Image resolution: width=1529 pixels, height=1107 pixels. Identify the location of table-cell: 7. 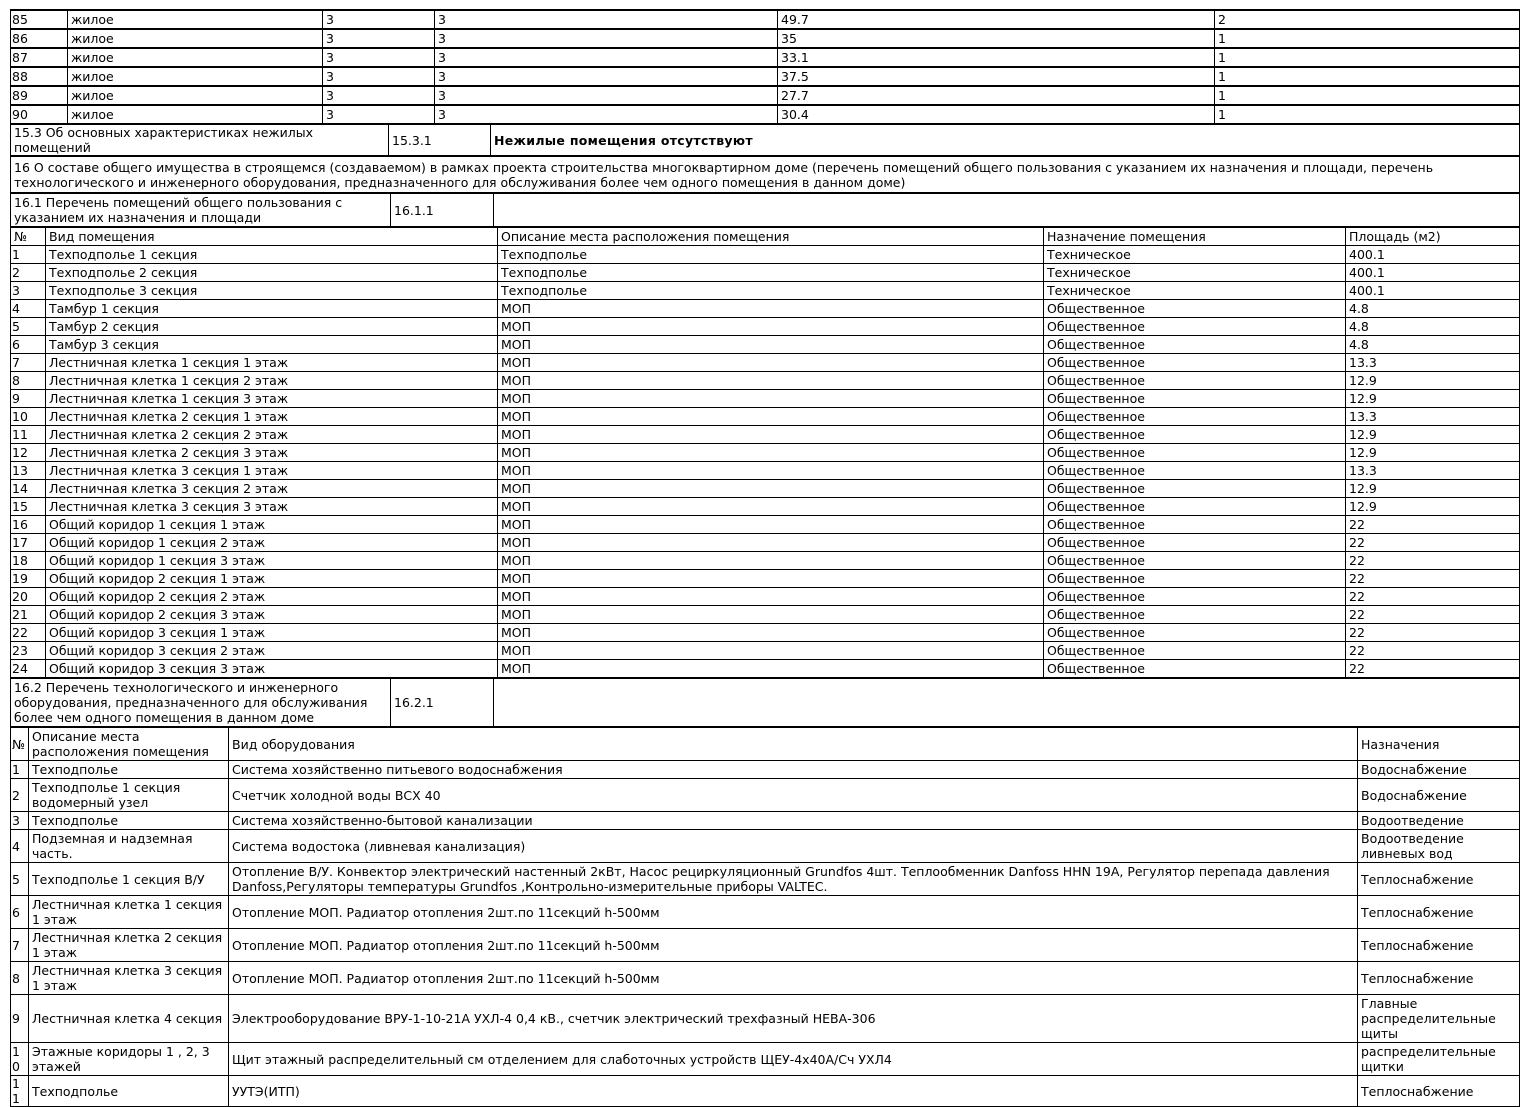
(28, 362).